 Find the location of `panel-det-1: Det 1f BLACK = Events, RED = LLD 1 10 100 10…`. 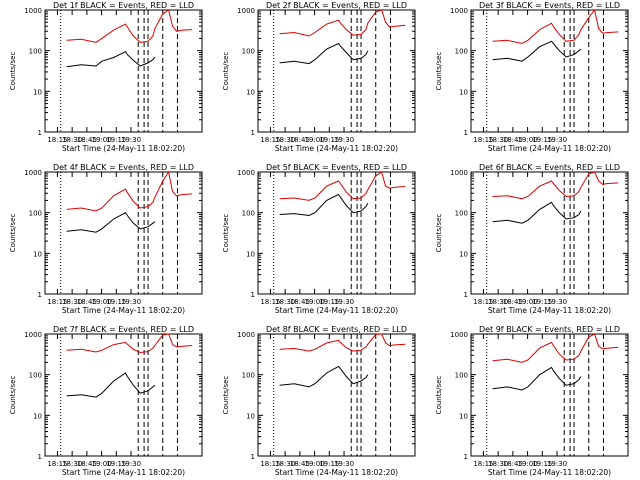

panel-det-1: Det 1f BLACK = Events, RED = LLD 1 10 100 10… is located at coordinates (106, 77).